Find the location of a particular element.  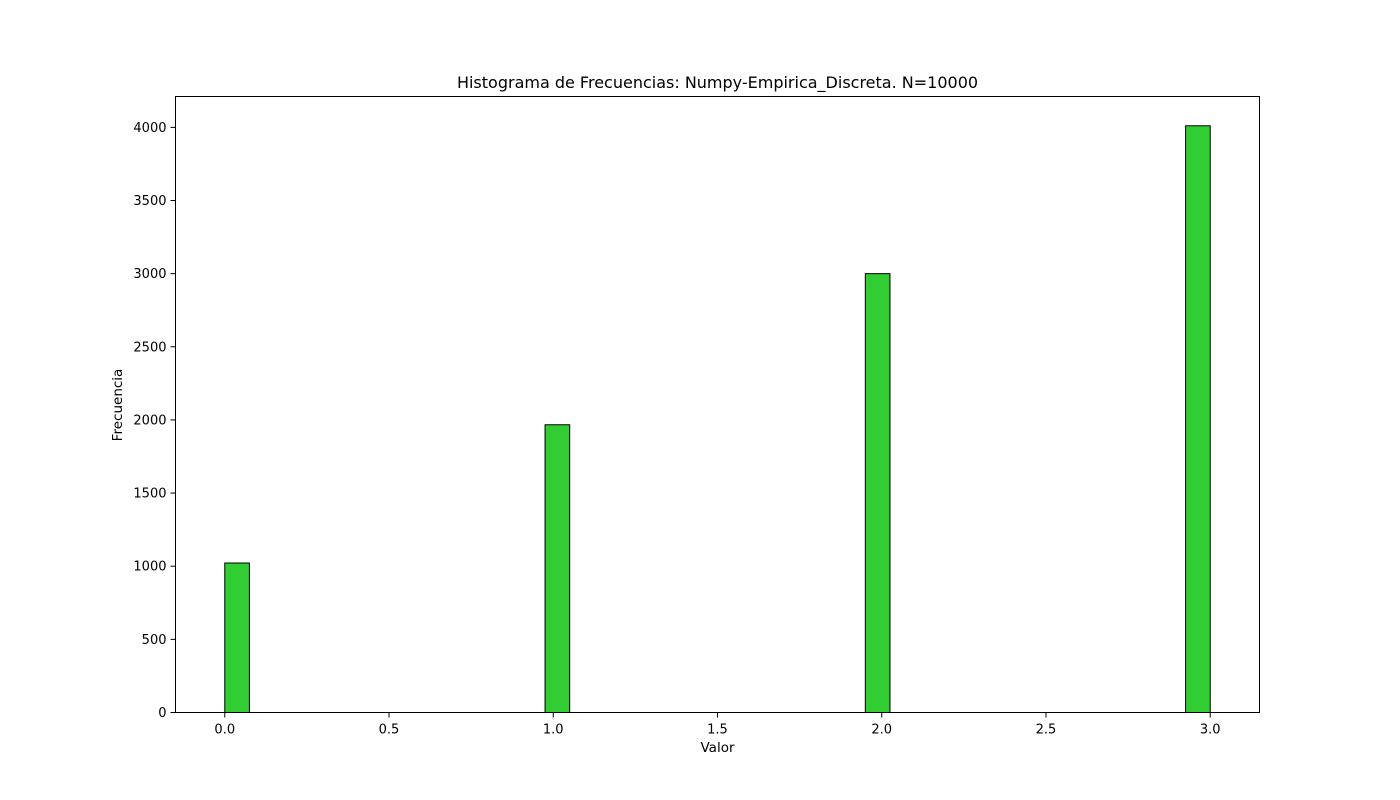

x-tick-label: 2.0 is located at coordinates (881, 730).